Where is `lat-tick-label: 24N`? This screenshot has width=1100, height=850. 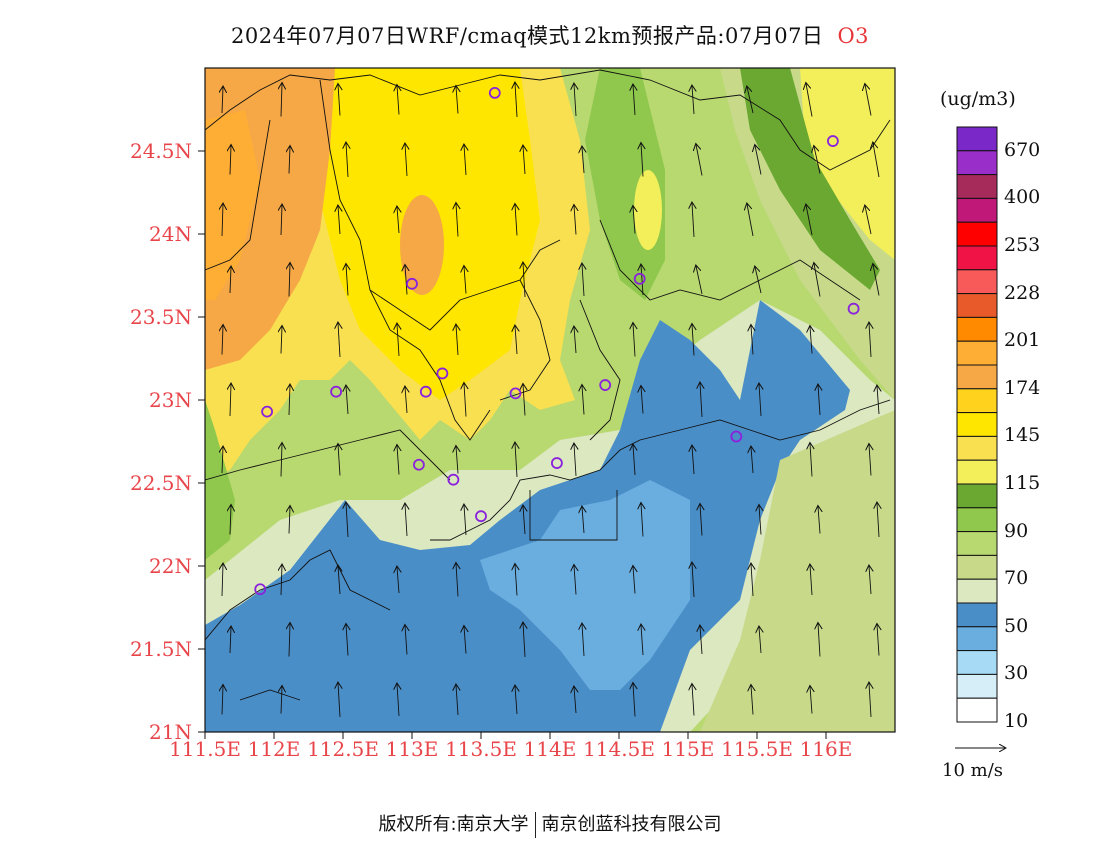
lat-tick-label: 24N is located at coordinates (170, 234).